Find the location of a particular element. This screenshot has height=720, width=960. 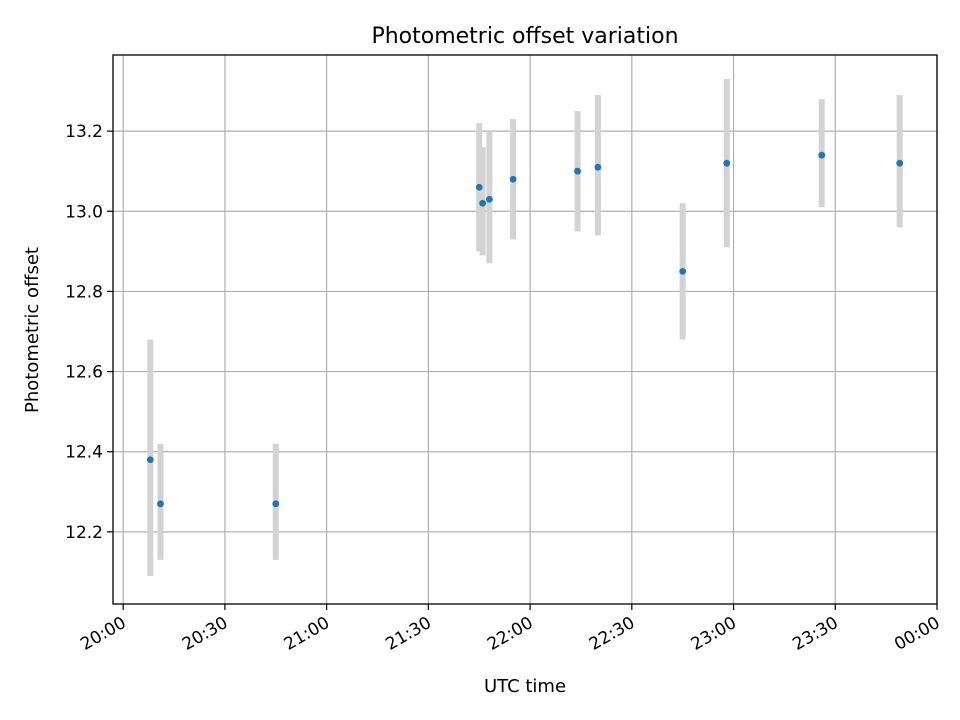

chart-title: Photometric offset variation is located at coordinates (524, 36).